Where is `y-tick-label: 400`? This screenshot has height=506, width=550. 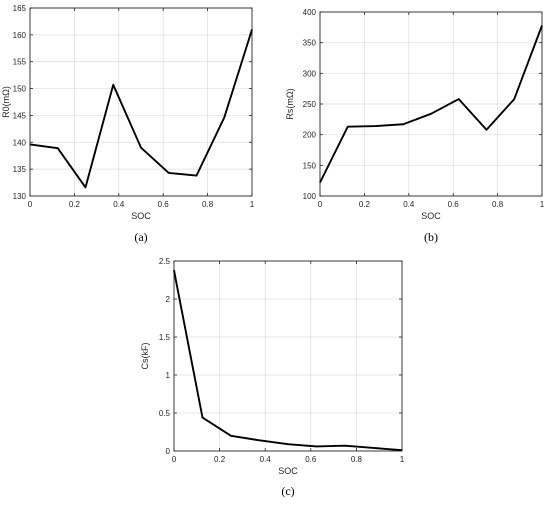
y-tick-label: 400 is located at coordinates (310, 12).